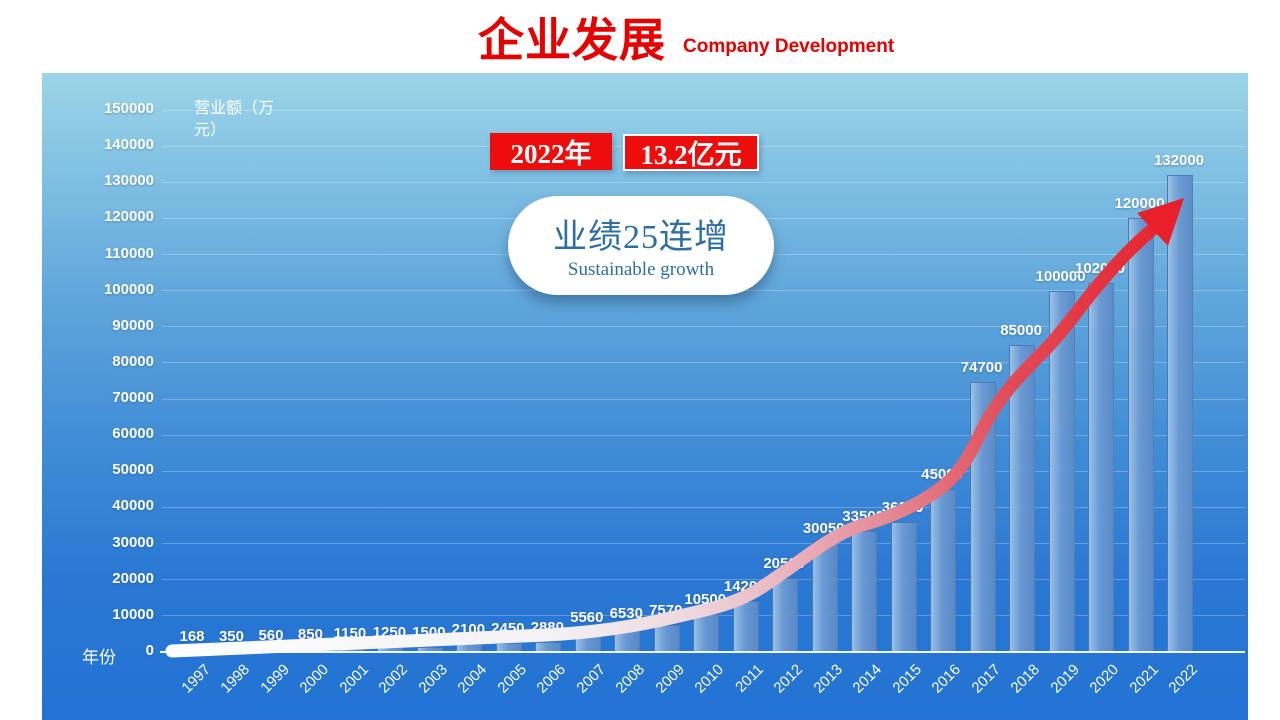 The image size is (1280, 720). I want to click on y-tick-label: 130000, so click(128, 181).